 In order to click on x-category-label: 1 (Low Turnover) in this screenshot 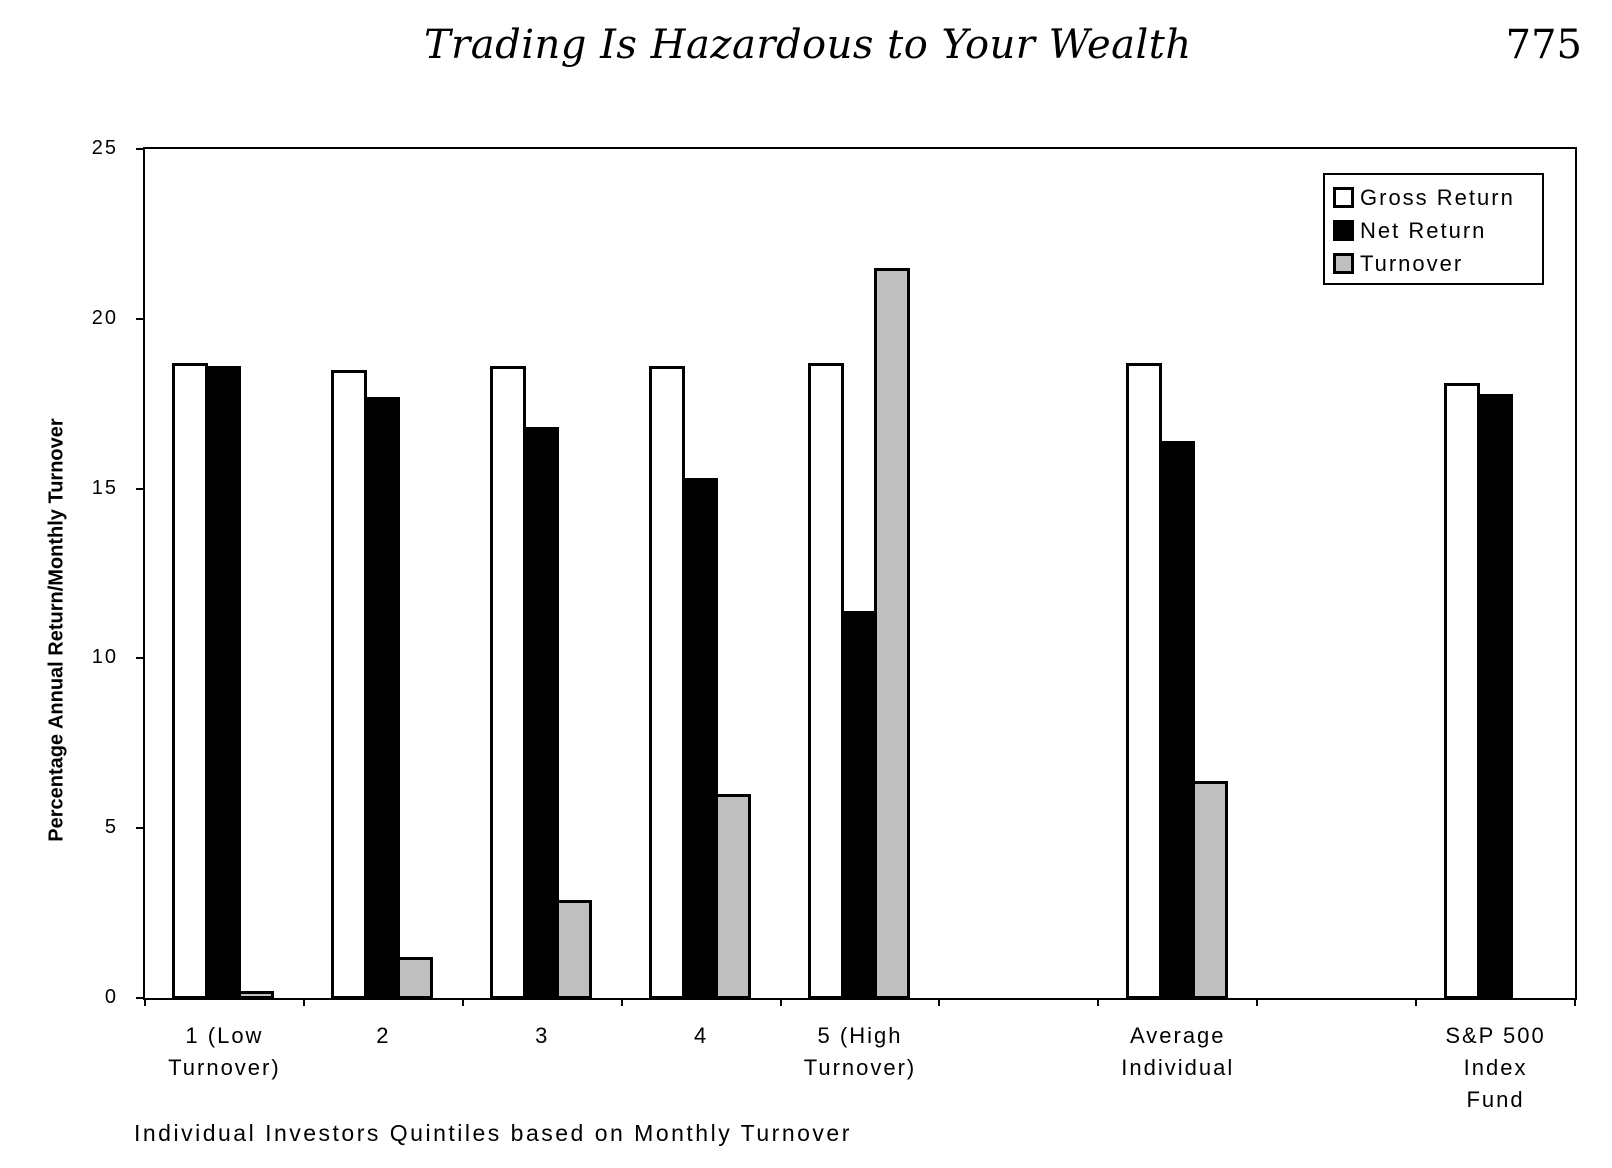, I will do `click(224, 1051)`.